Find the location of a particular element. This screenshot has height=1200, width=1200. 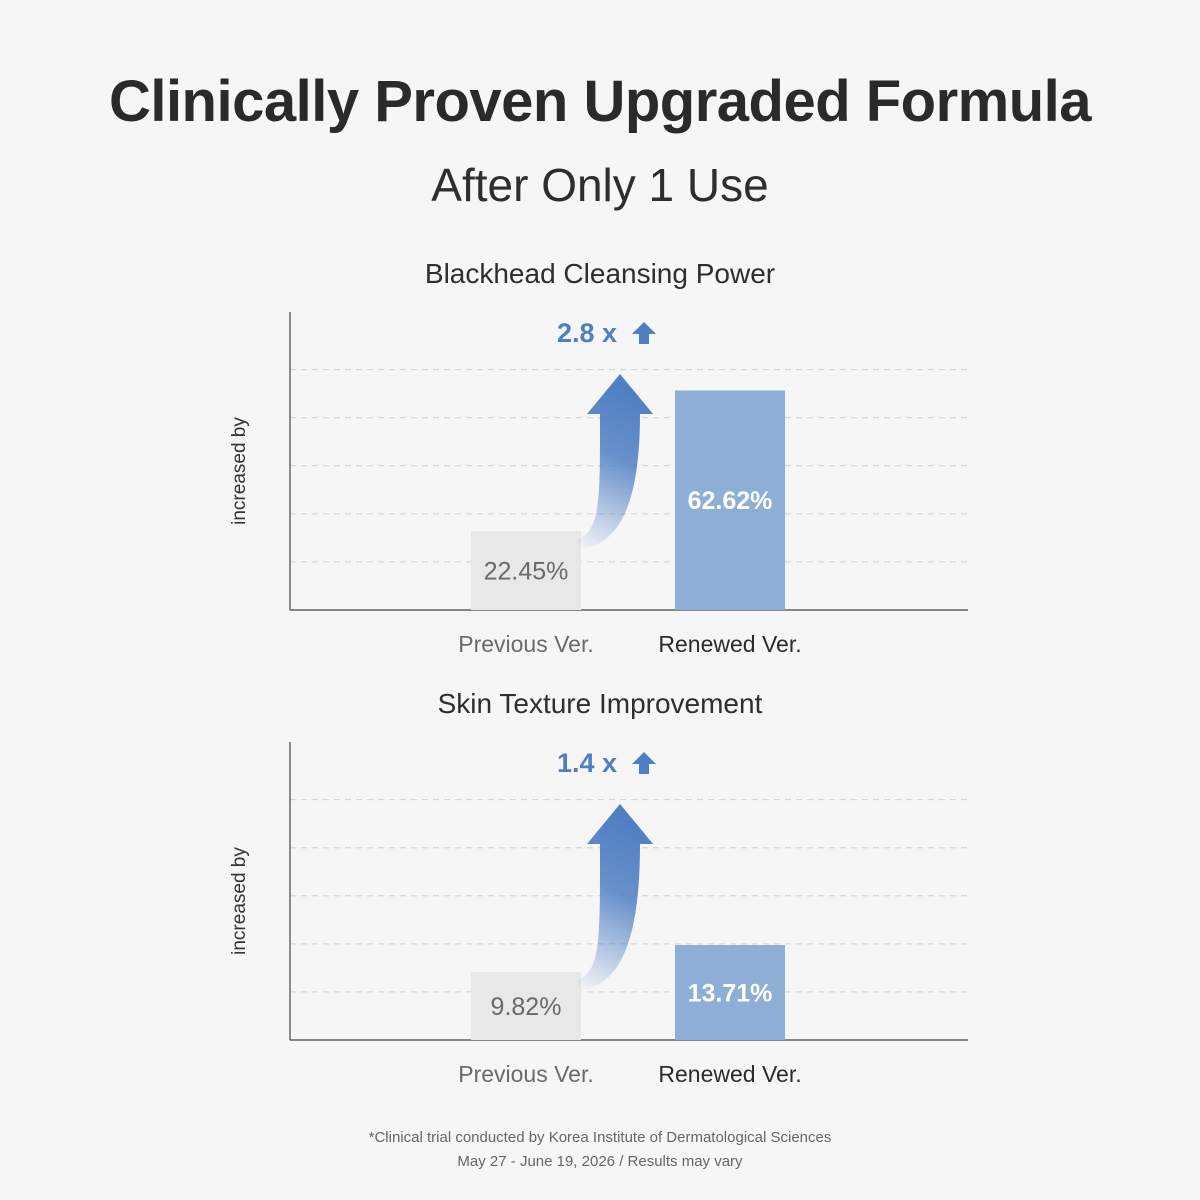

data-label: 22.45% is located at coordinates (526, 572).